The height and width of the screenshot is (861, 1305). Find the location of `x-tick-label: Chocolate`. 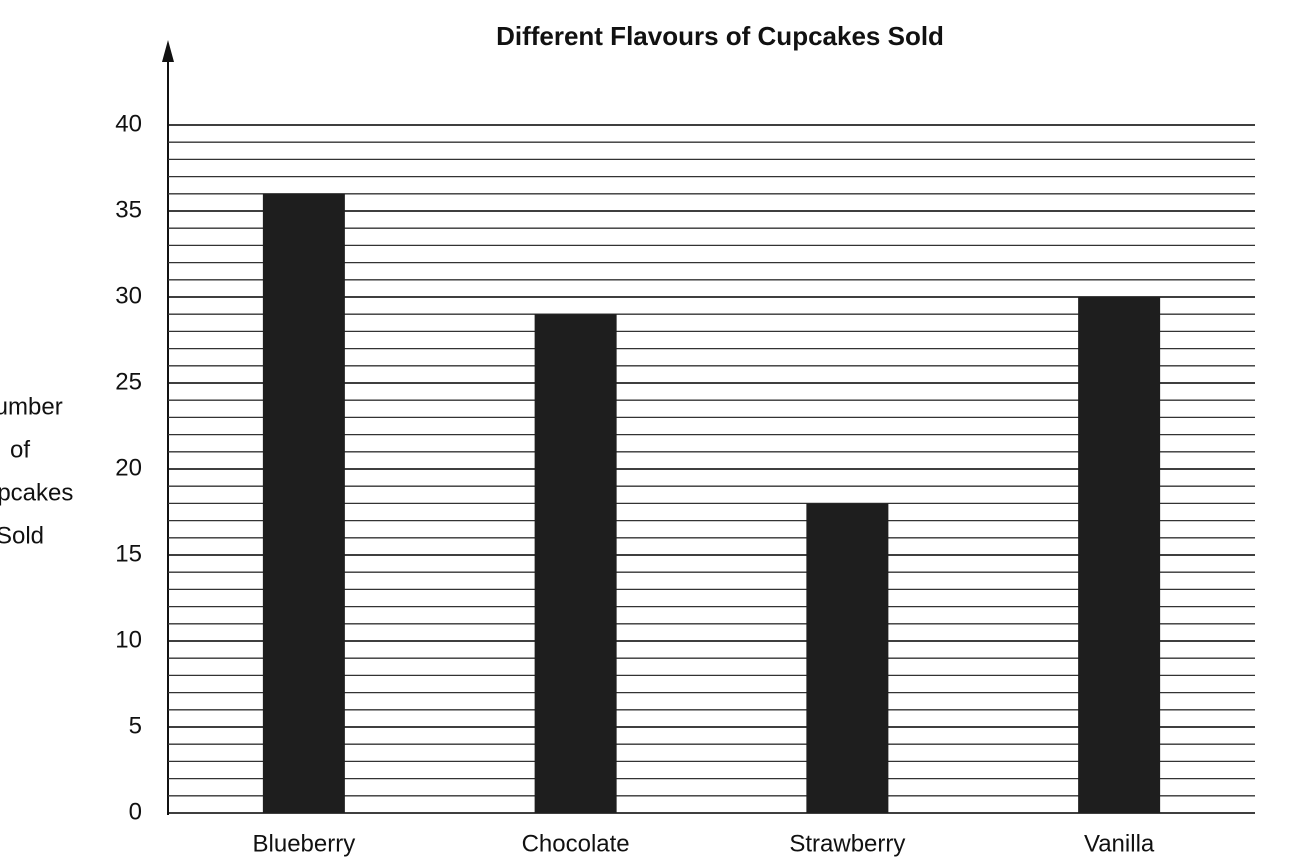

x-tick-label: Chocolate is located at coordinates (576, 843).